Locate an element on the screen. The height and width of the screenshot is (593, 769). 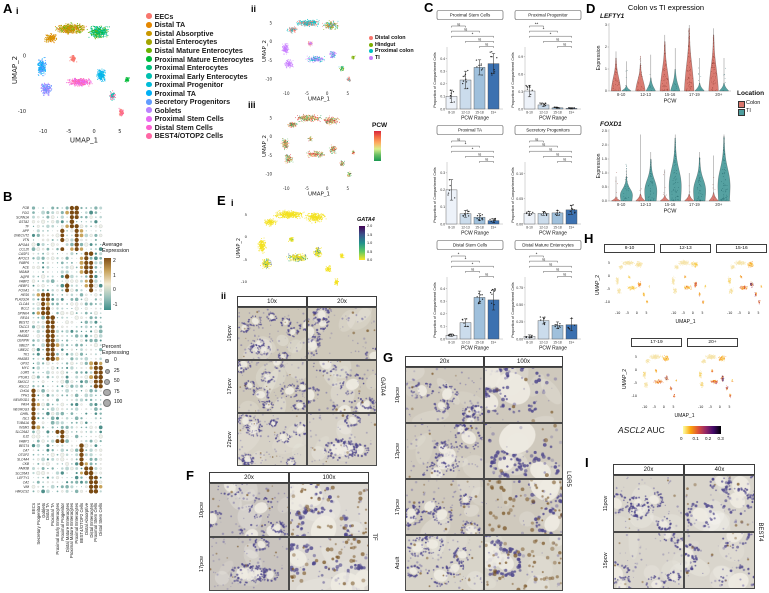
significance-label: ns is located at coordinates (459, 139).